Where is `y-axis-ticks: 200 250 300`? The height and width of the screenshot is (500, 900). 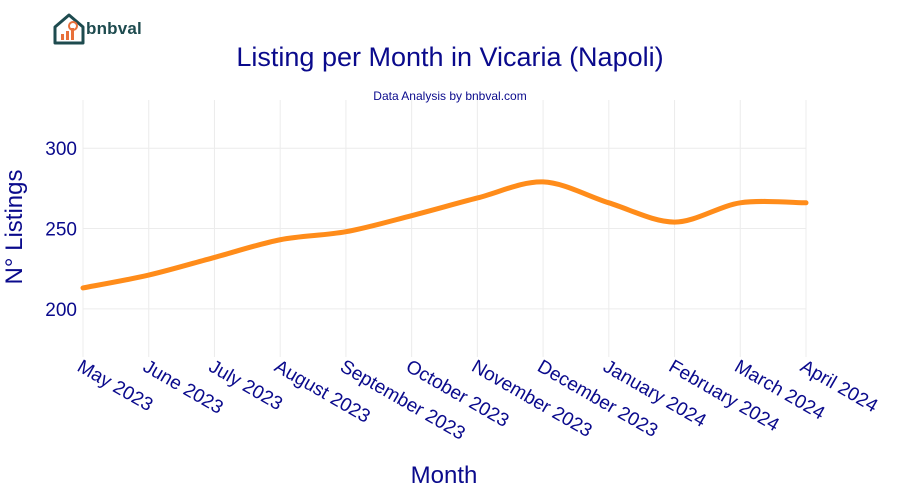
y-axis-ticks: 200 250 300 is located at coordinates (61, 230).